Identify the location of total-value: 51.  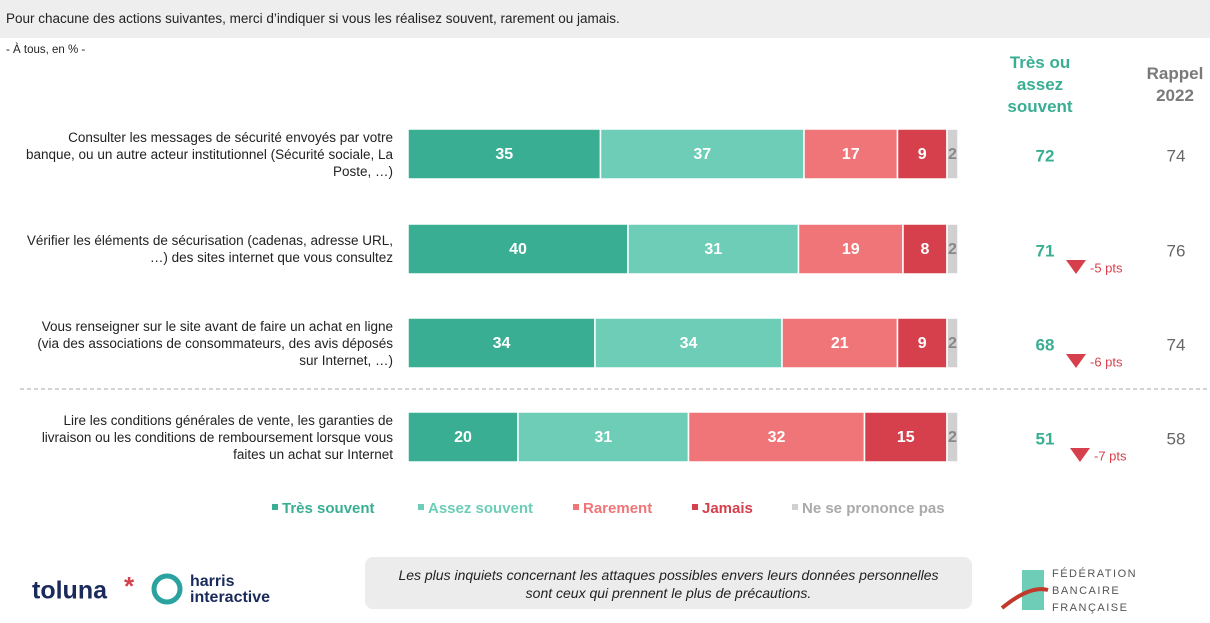
(1045, 438).